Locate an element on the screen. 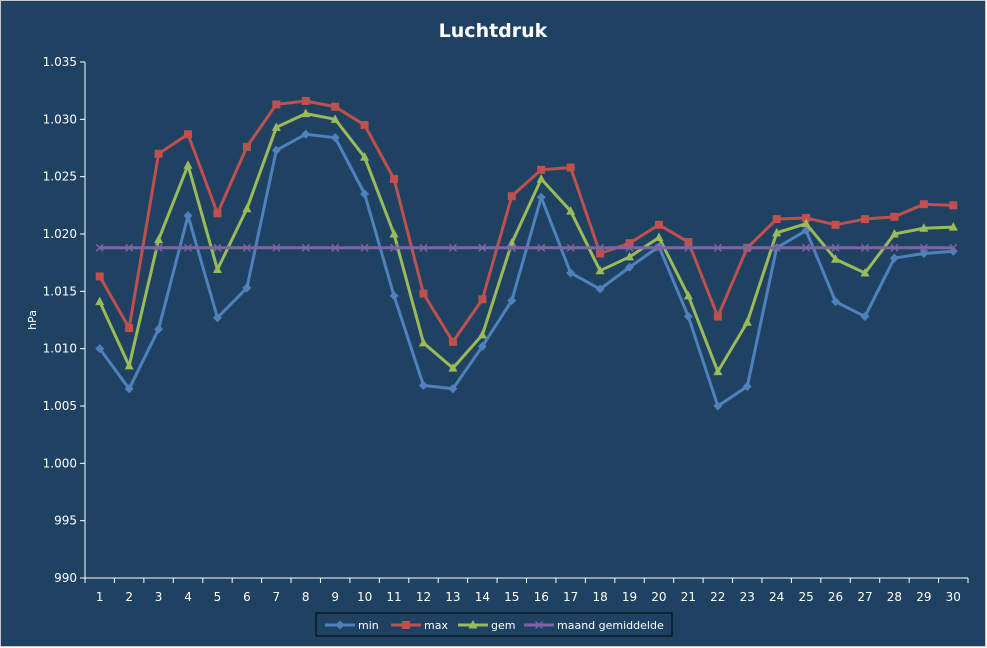  x-tick-label: 8 is located at coordinates (306, 597).